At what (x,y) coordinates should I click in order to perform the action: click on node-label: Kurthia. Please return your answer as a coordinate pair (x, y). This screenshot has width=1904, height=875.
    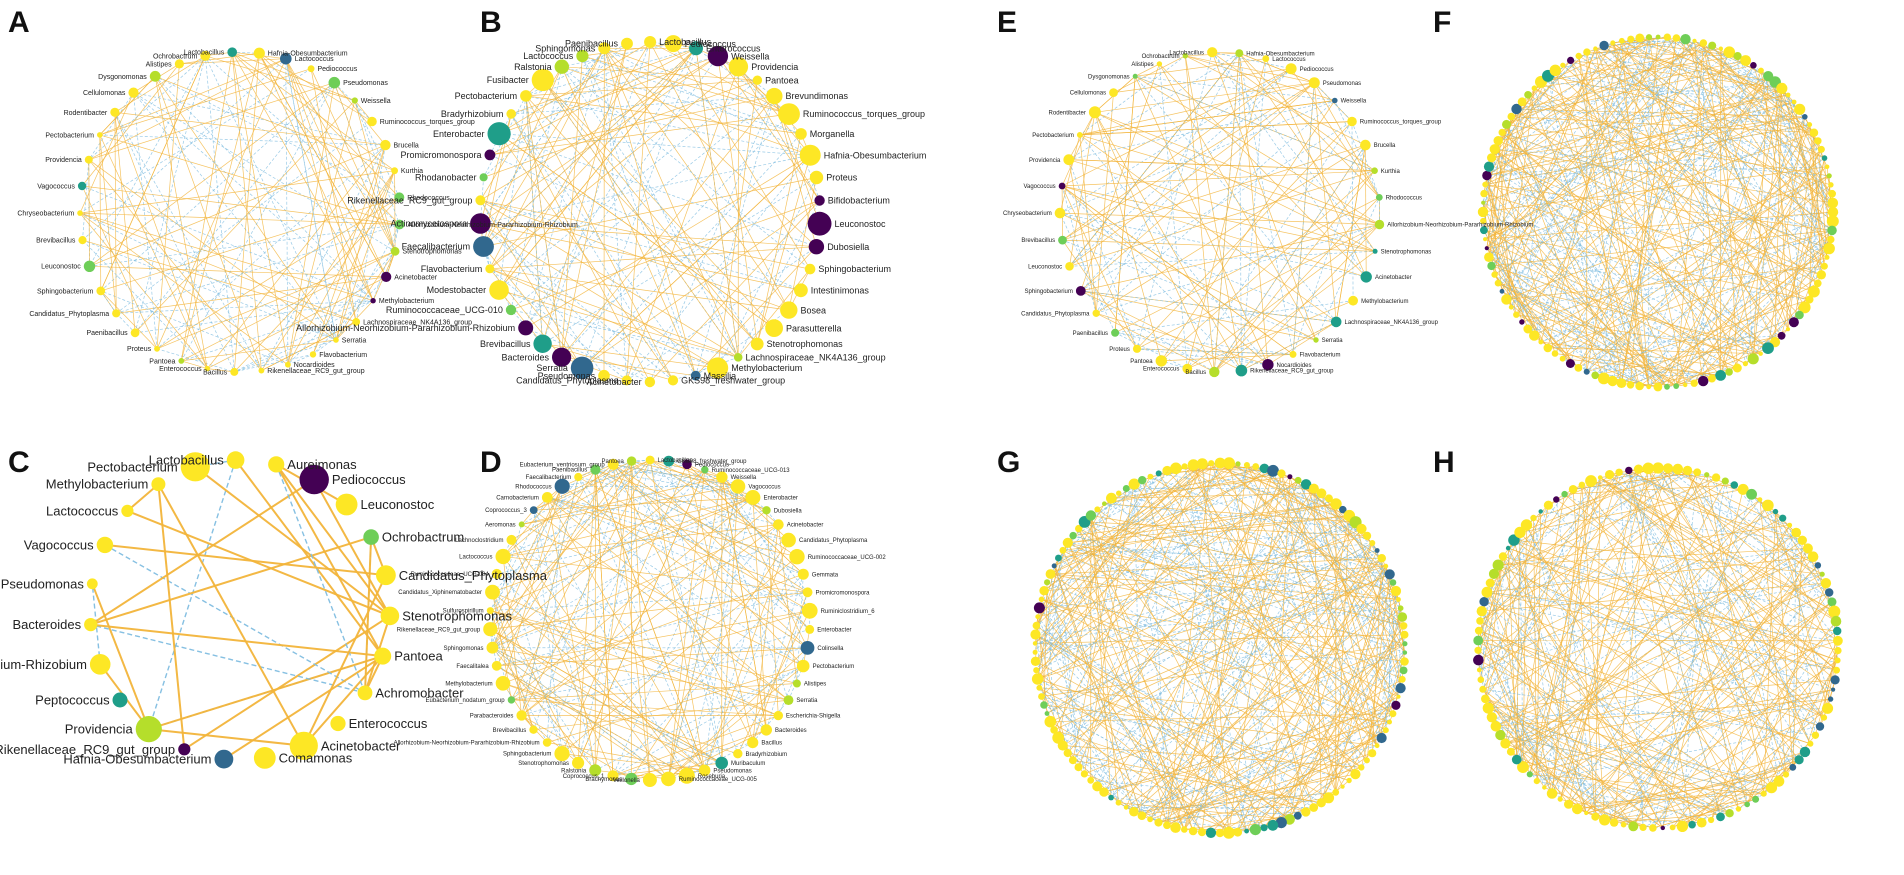
    Looking at the image, I should click on (412, 171).